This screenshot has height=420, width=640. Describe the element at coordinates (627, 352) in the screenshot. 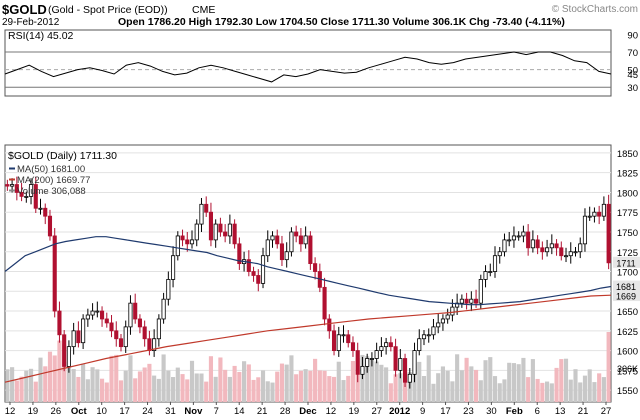

I see `price-tick-label: 1600` at that location.